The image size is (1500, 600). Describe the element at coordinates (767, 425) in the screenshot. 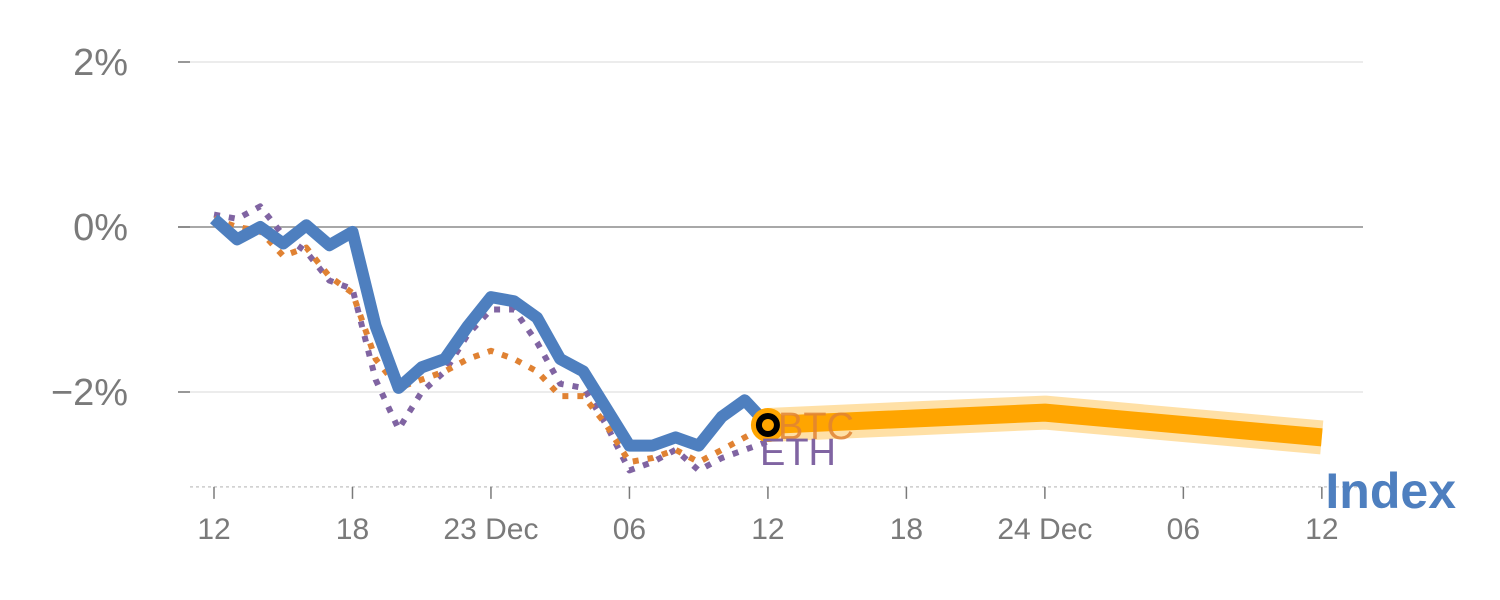

I see `current-point-marker-center` at that location.